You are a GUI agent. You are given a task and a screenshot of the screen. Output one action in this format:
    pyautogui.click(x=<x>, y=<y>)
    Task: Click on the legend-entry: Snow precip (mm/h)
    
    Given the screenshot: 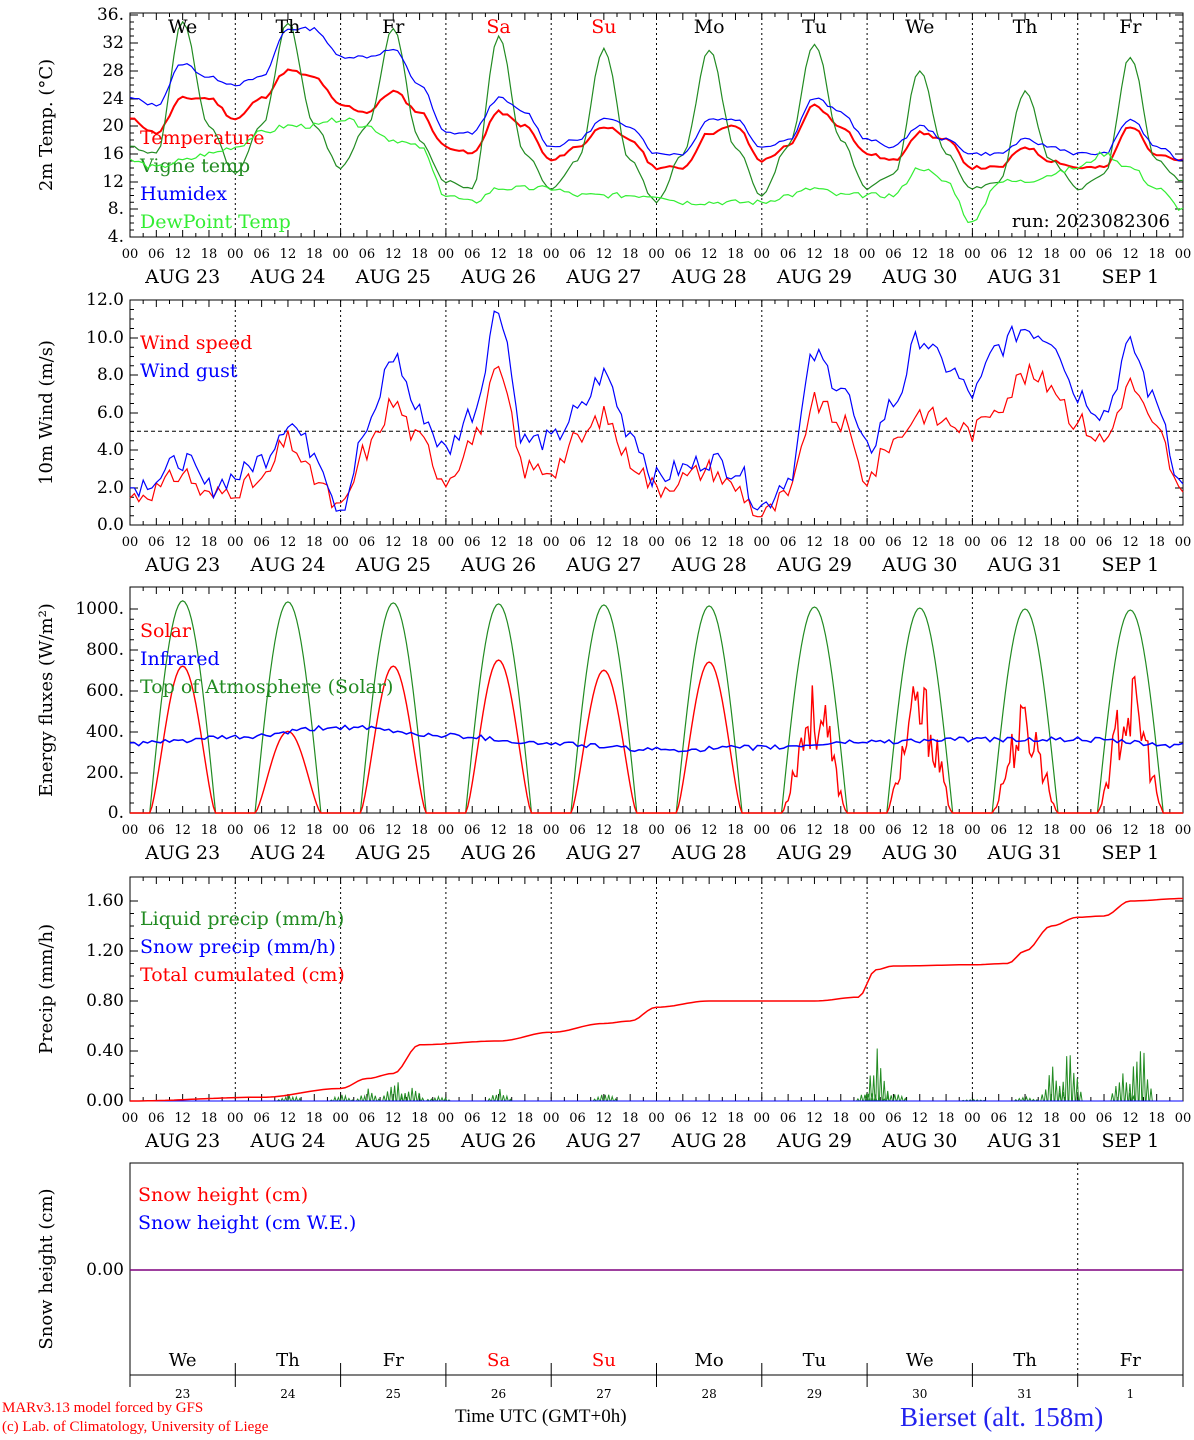 What is the action you would take?
    pyautogui.click(x=238, y=947)
    